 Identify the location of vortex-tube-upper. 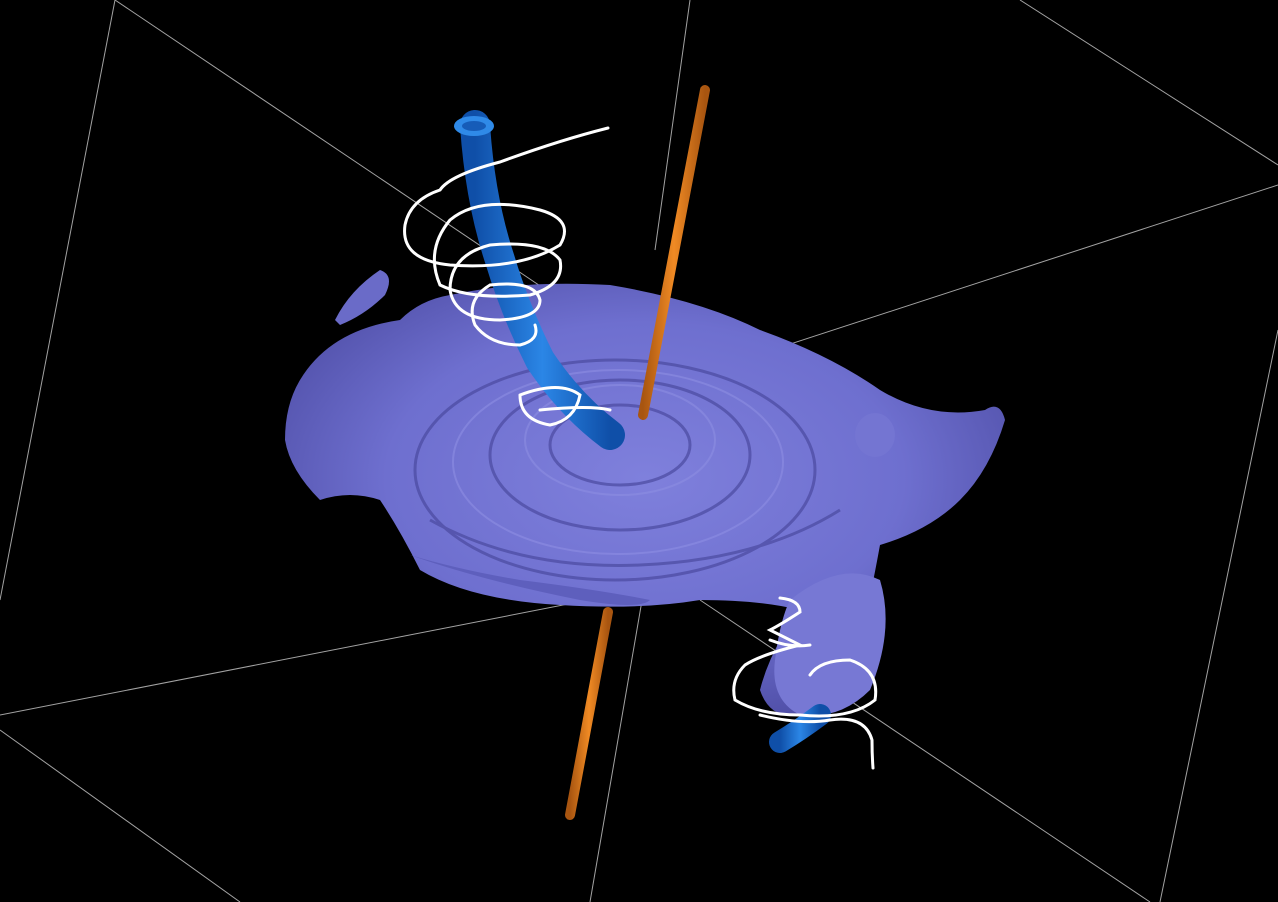
(539, 280).